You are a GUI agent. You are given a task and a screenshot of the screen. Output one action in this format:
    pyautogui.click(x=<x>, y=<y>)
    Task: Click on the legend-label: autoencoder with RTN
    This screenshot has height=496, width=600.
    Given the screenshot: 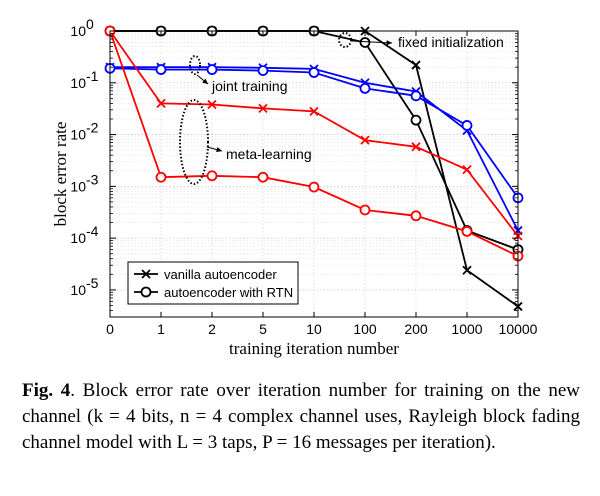 What is the action you would take?
    pyautogui.click(x=228, y=292)
    